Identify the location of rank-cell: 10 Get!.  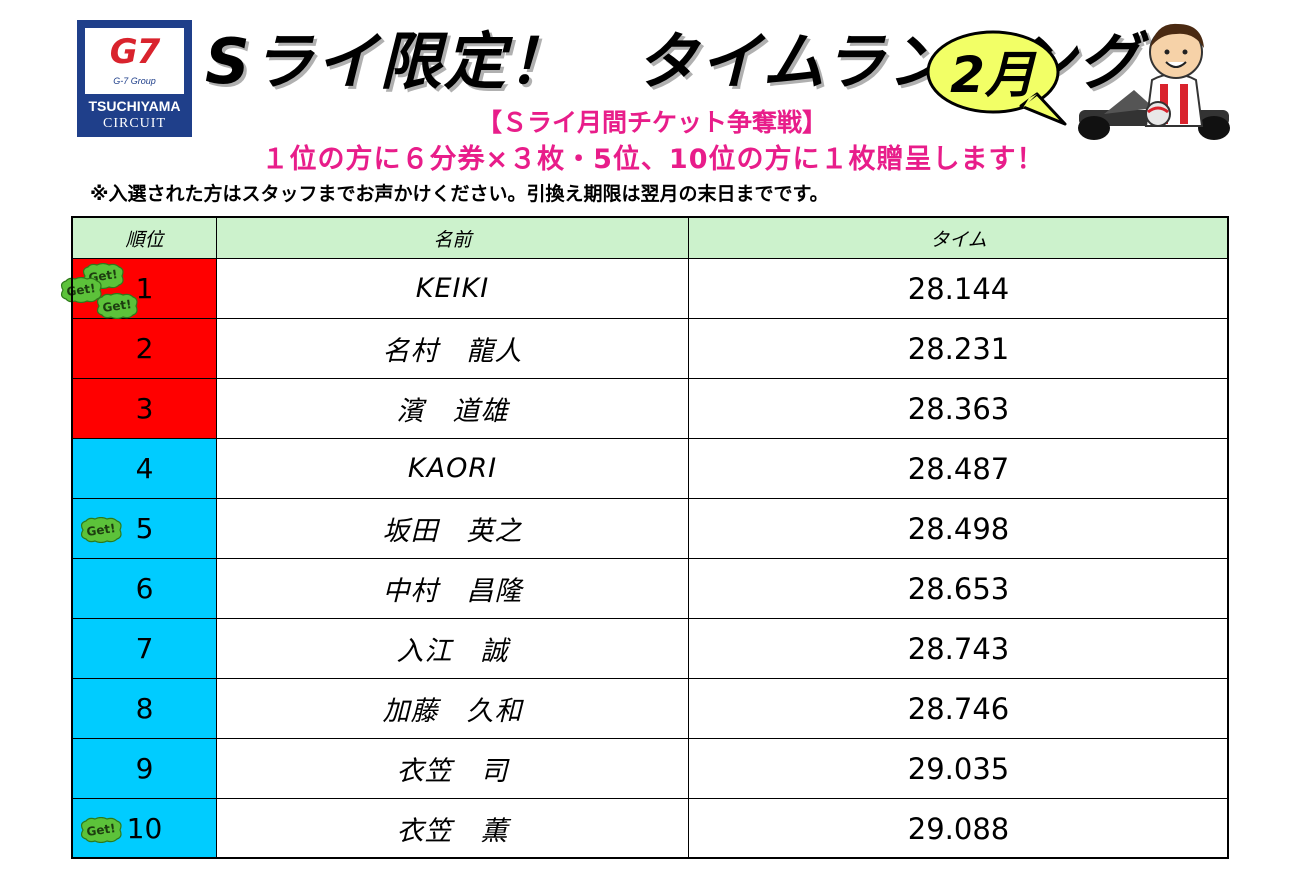
(144, 828).